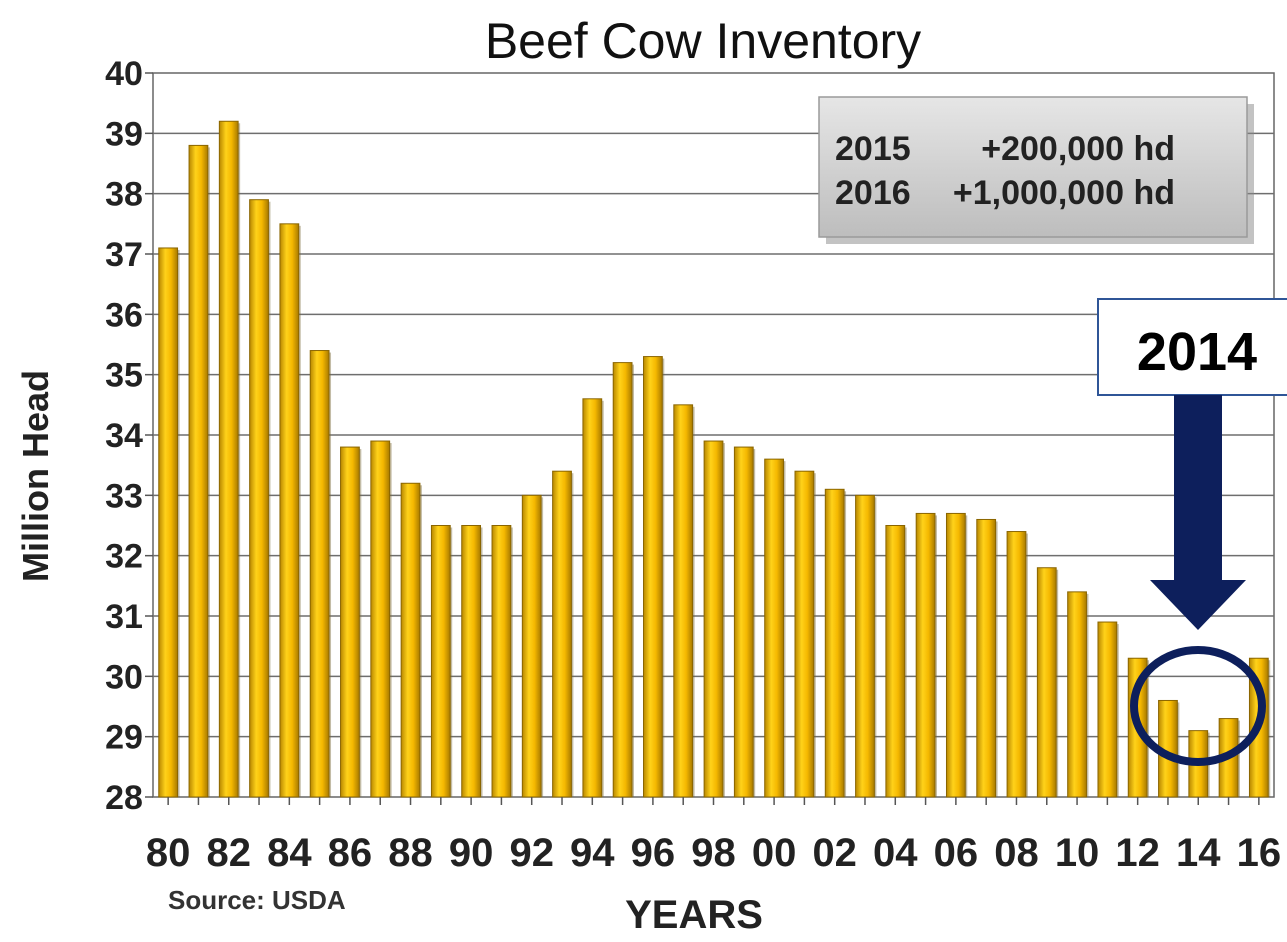  Describe the element at coordinates (703, 41) in the screenshot. I see `chart-title: Beef Cow Inventory` at that location.